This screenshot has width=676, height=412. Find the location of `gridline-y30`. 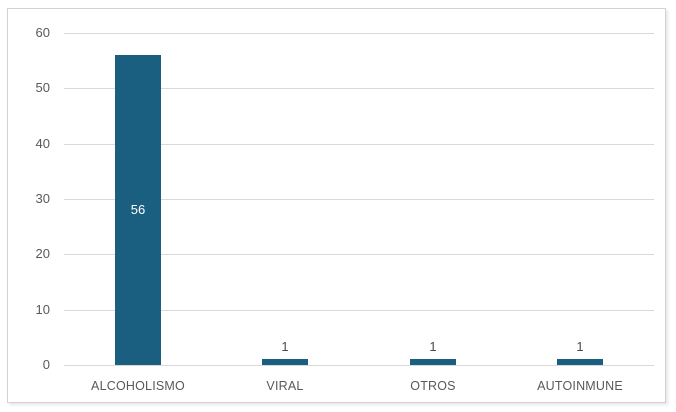

gridline-y30 is located at coordinates (359, 199).